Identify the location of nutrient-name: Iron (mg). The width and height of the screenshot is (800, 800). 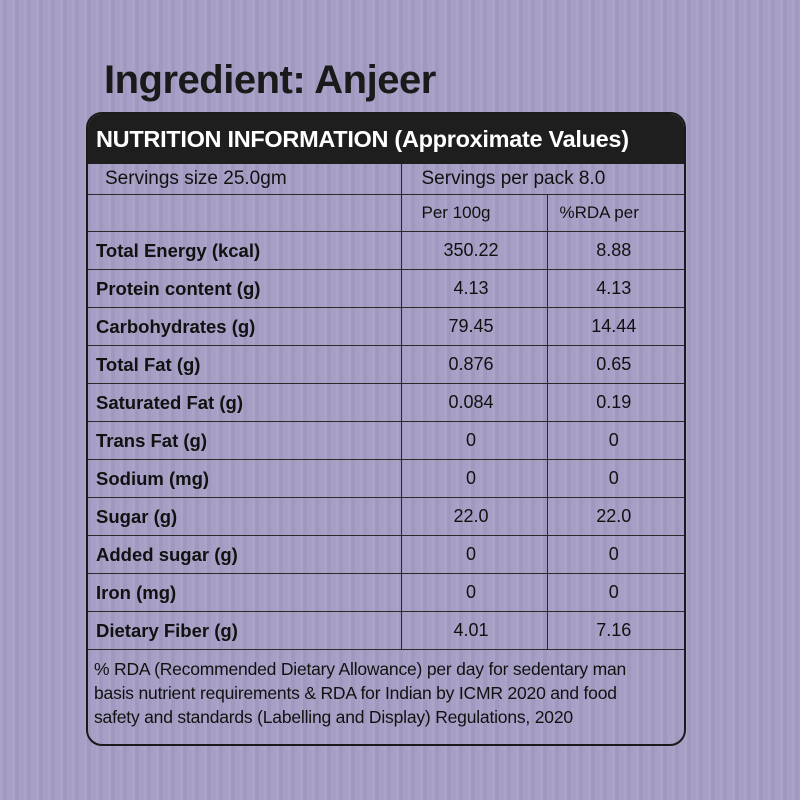
(245, 592).